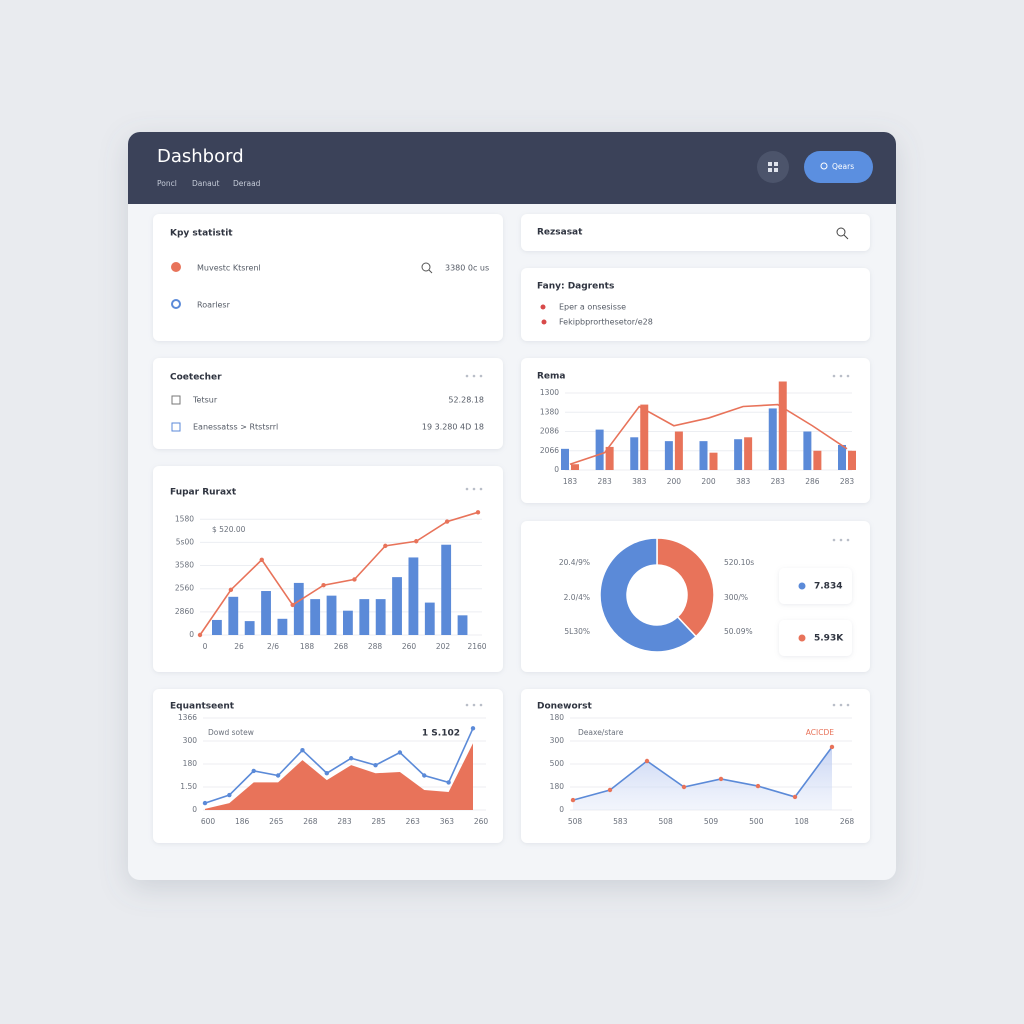  What do you see at coordinates (560, 233) in the screenshot?
I see `search-placeholder: Rezsasat` at bounding box center [560, 233].